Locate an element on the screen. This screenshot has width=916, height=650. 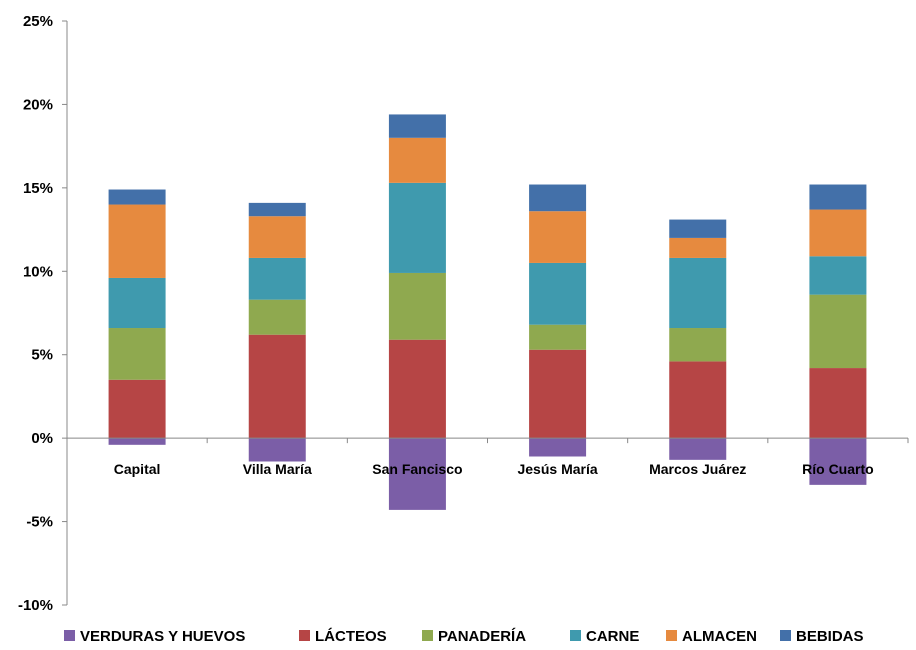
legend-label: ALMACEN is located at coordinates (719, 636).